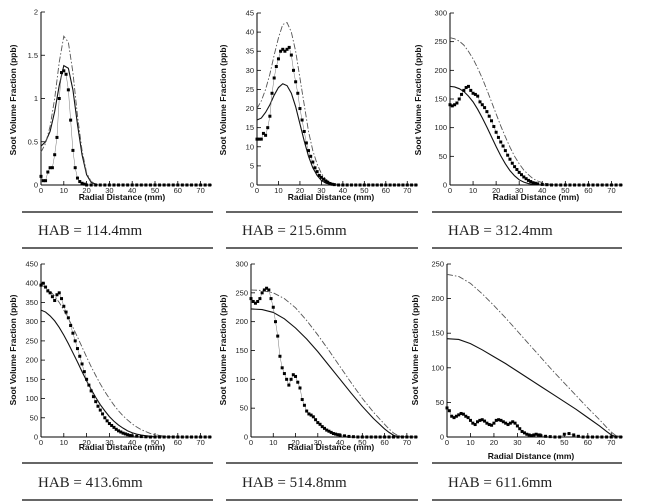 This screenshot has width=645, height=504. What do you see at coordinates (252, 165) in the screenshot?
I see `y-tick-label: 5` at bounding box center [252, 165].